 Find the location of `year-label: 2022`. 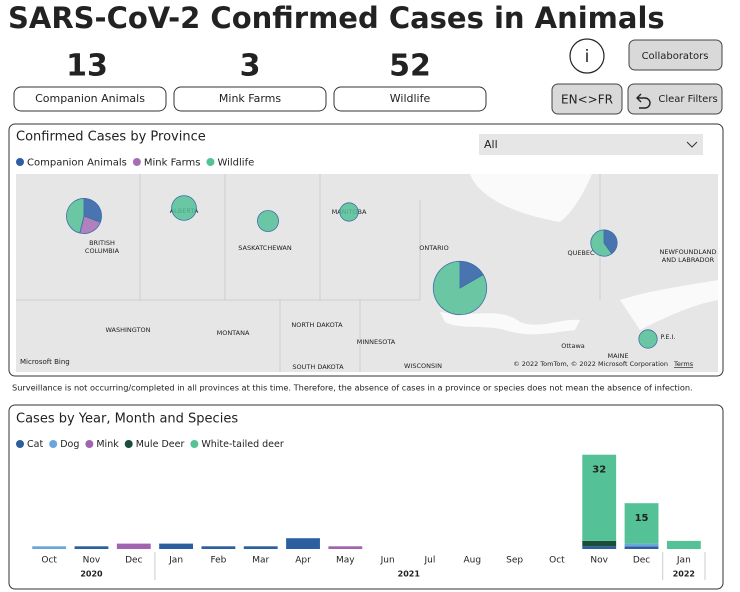

year-label: 2022 is located at coordinates (684, 574).